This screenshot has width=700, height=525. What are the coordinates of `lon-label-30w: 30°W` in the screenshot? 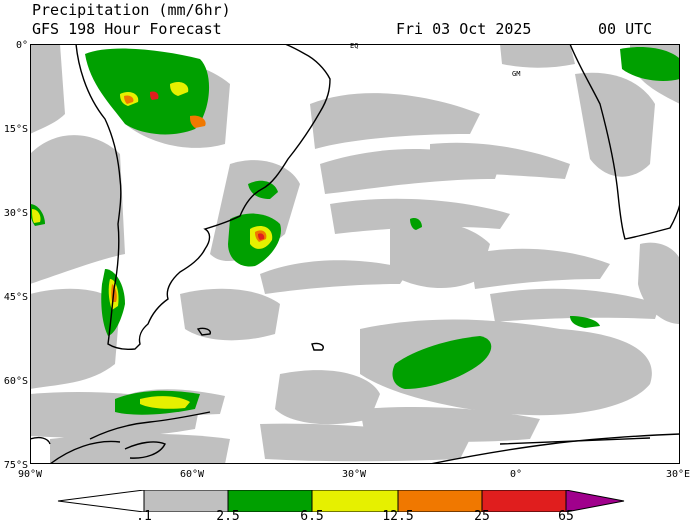 It's located at (354, 474).